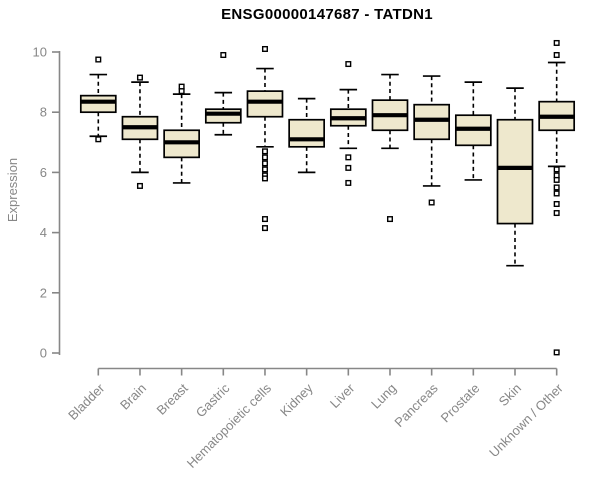 This screenshot has height=500, width=600. Describe the element at coordinates (223, 94) in the screenshot. I see `box-gastric` at that location.